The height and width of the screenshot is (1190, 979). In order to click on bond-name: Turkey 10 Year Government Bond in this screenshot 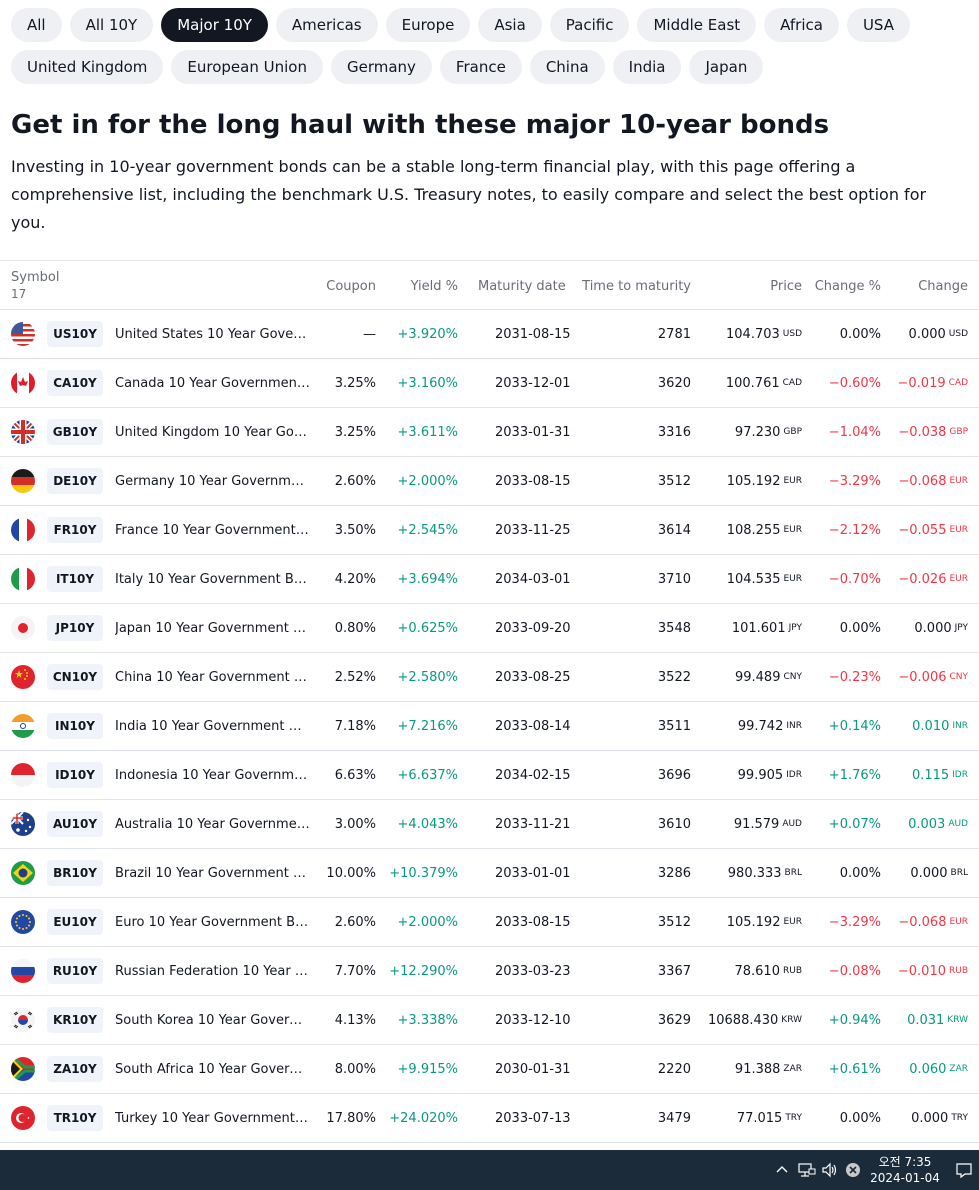, I will do `click(212, 1118)`.